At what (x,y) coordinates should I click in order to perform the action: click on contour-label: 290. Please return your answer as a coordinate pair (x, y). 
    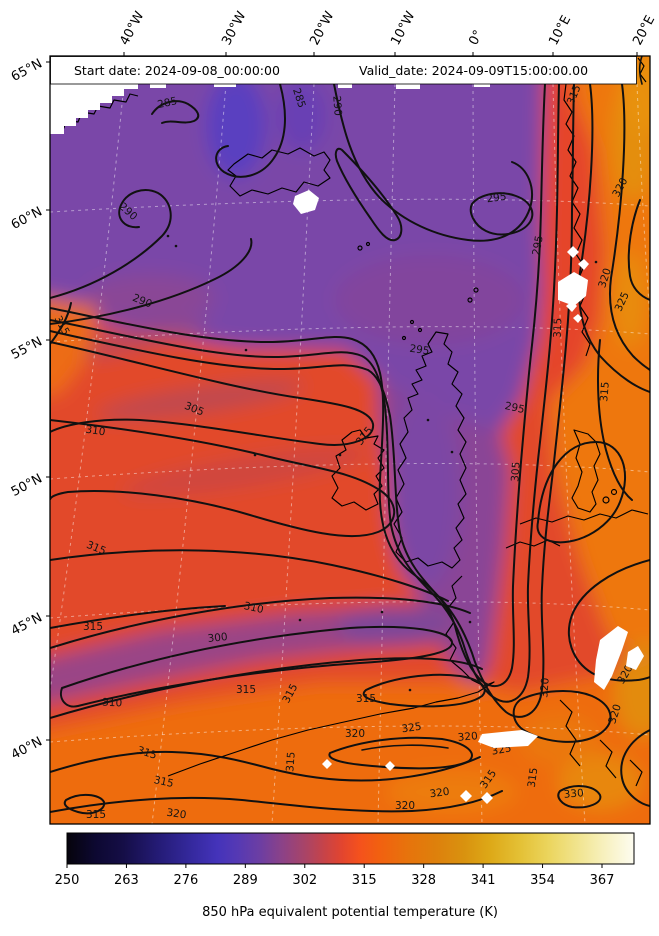
    Looking at the image, I should click on (336, 105).